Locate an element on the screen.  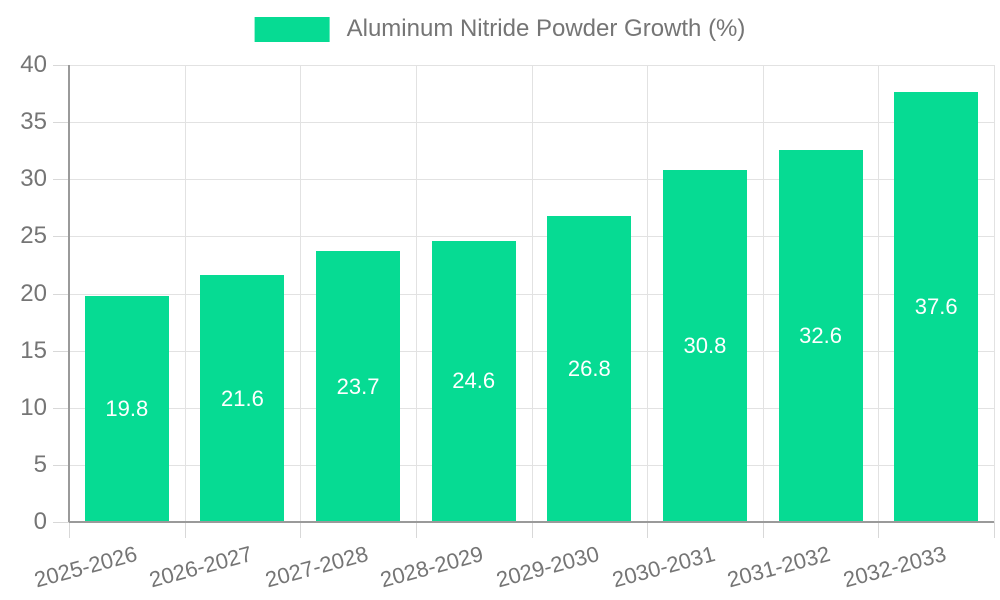
x-axis-category-label: 2026-2027 is located at coordinates (200, 567).